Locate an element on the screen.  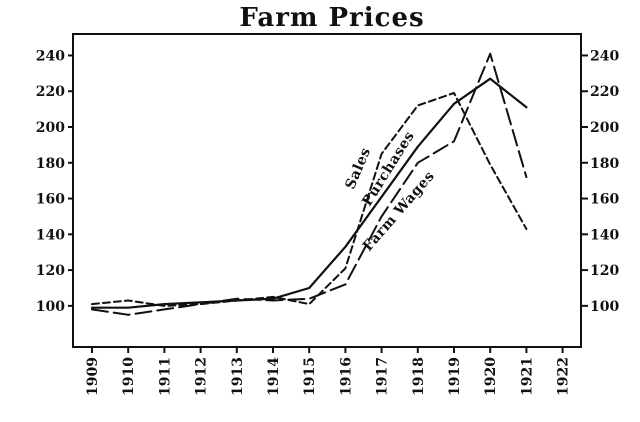
x-tick-label-1914: 1914 is located at coordinates (274, 376).